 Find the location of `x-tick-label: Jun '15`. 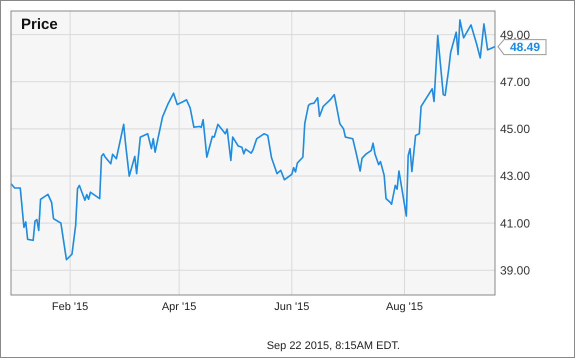

x-tick-label: Jun '15 is located at coordinates (292, 307).